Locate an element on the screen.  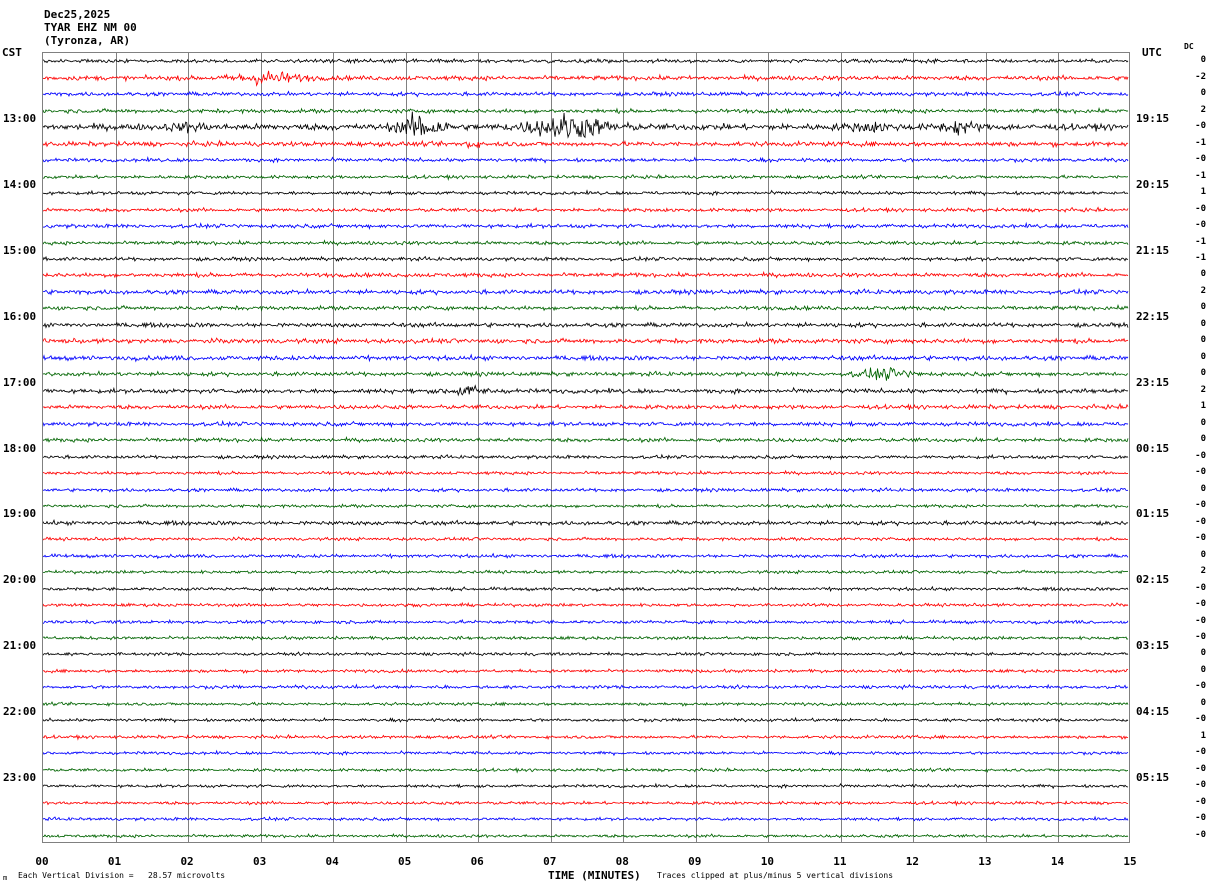
dc-offset-value-38: -0 is located at coordinates (1200, 686).